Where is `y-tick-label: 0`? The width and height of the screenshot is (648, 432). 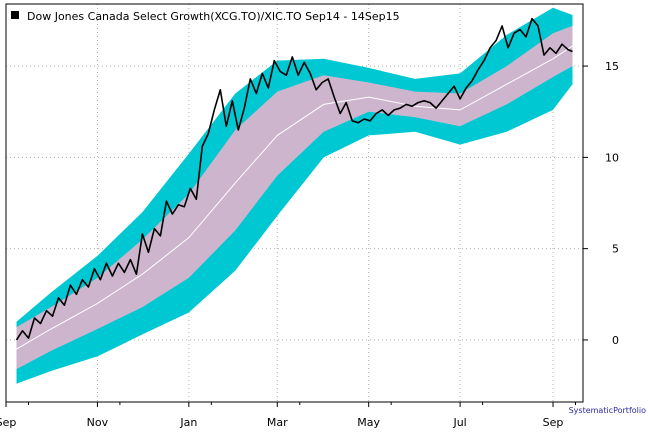
y-tick-label: 0 is located at coordinates (615, 340).